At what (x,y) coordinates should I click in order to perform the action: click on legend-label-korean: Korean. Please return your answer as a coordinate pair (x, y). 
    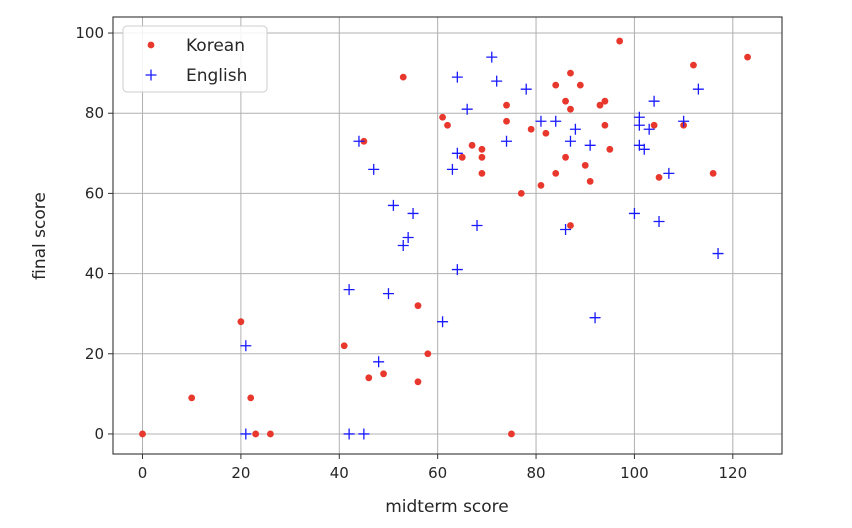
    Looking at the image, I should click on (215, 46).